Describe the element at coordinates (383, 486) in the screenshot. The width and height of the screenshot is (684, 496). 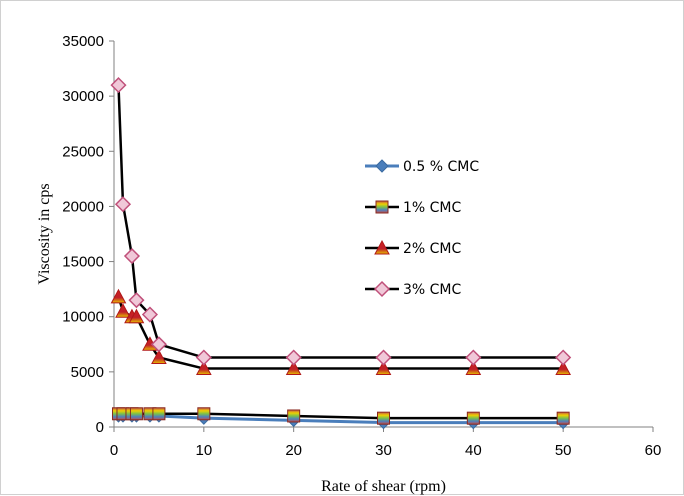
I see `x-axis-title: Rate of shear (rpm)` at that location.